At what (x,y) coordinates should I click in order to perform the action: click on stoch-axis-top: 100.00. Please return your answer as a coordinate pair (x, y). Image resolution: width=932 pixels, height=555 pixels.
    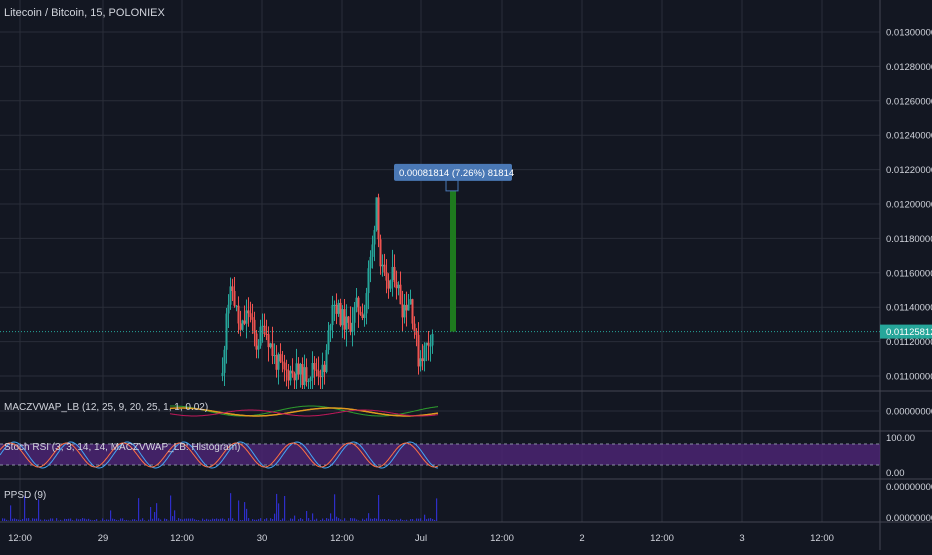
    Looking at the image, I should click on (900, 438).